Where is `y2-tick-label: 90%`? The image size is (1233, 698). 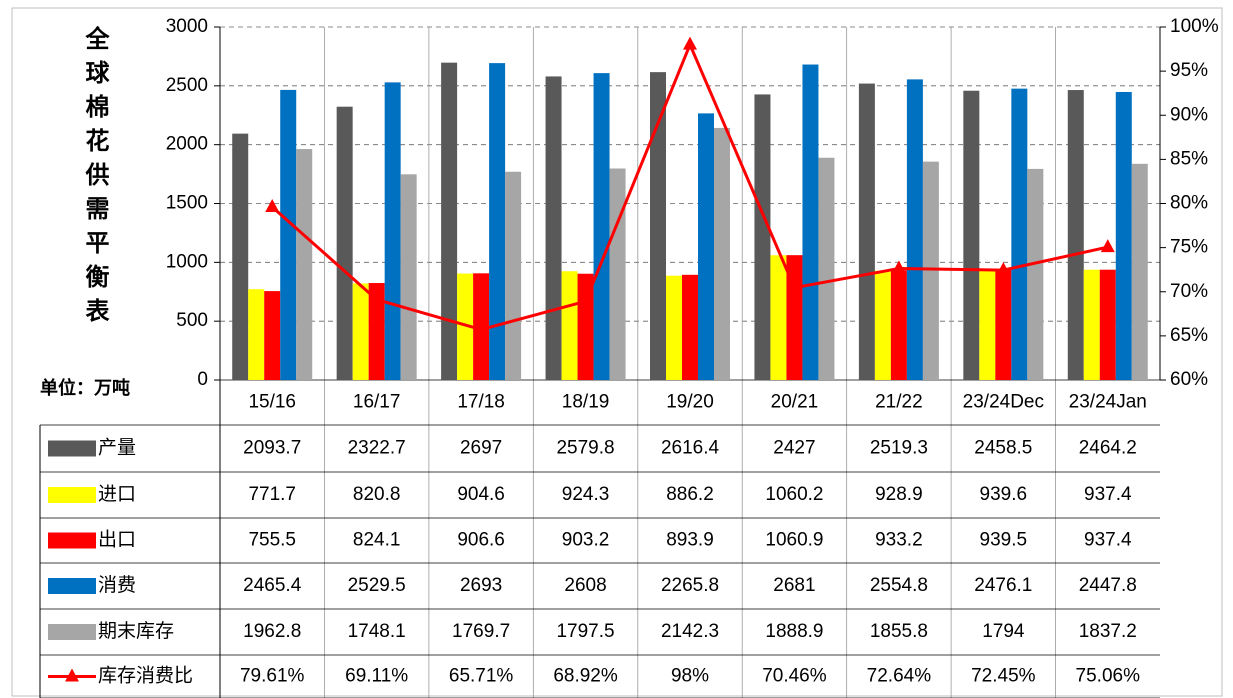
y2-tick-label: 90% is located at coordinates (1189, 114).